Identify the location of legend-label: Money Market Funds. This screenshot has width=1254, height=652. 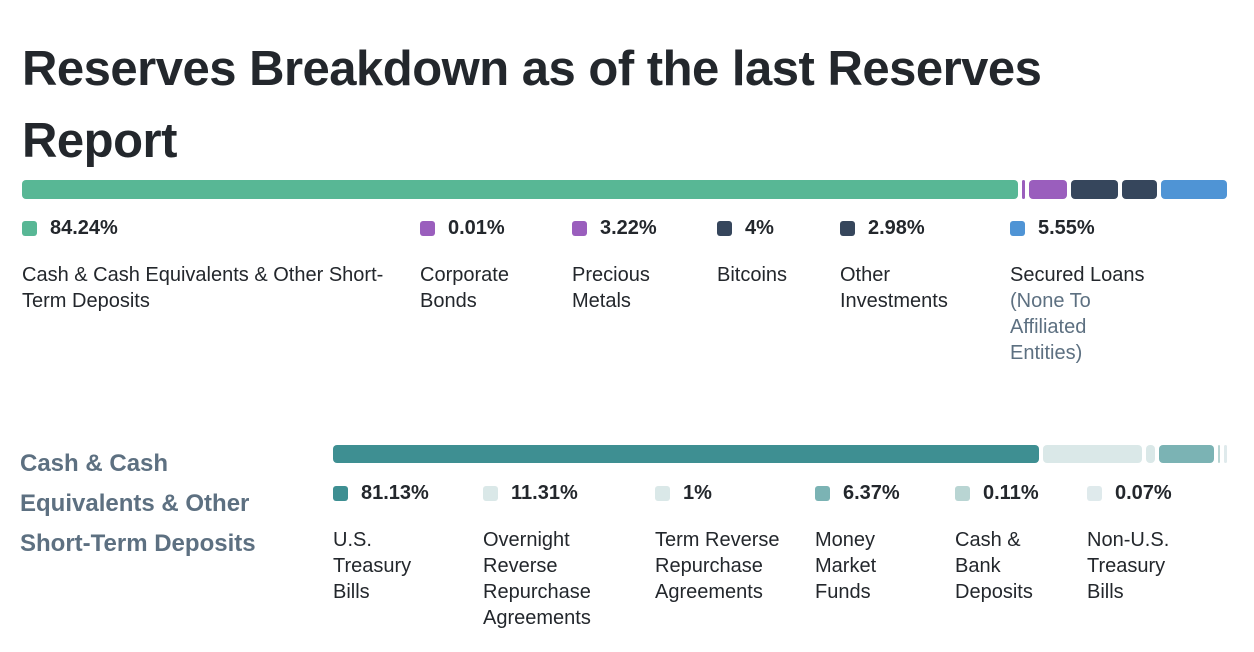
(846, 566).